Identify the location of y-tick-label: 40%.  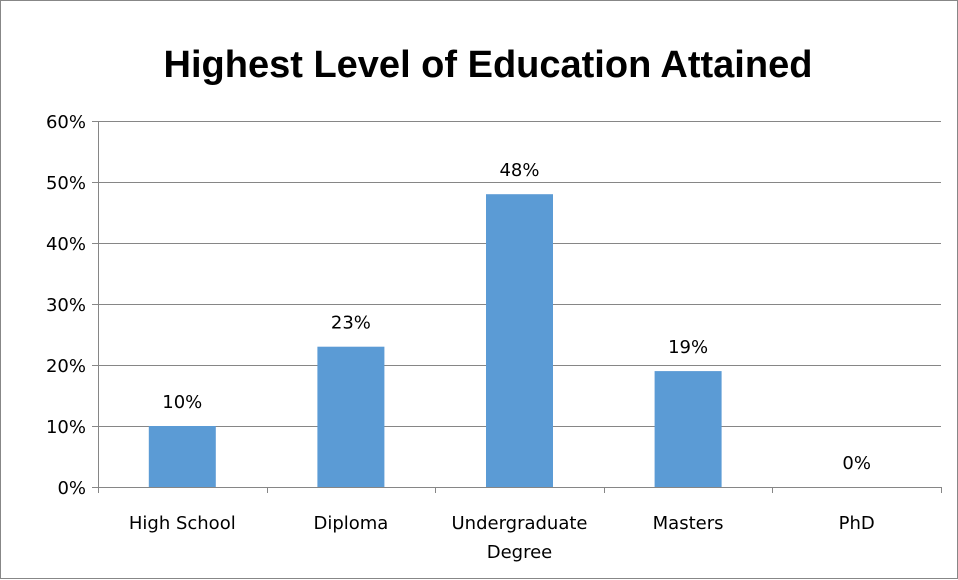
(66, 244).